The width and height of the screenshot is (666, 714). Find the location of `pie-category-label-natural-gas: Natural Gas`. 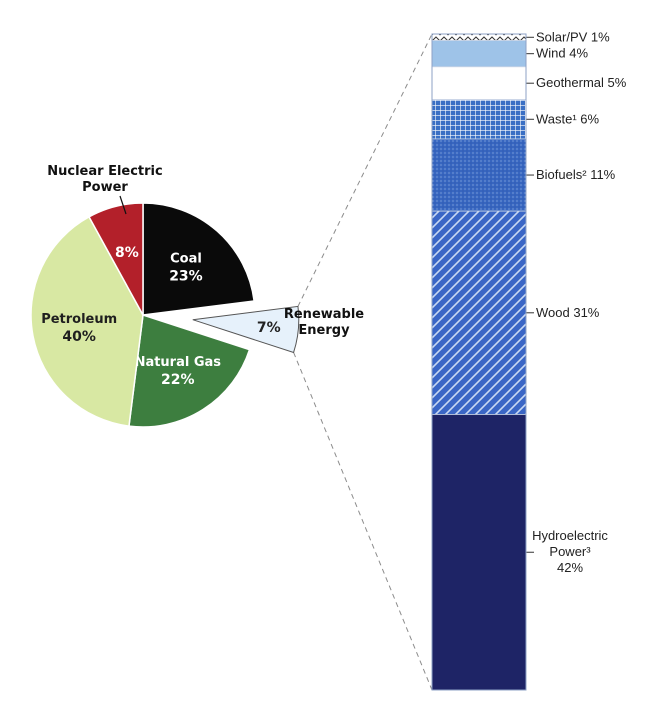

pie-category-label-natural-gas: Natural Gas is located at coordinates (178, 362).